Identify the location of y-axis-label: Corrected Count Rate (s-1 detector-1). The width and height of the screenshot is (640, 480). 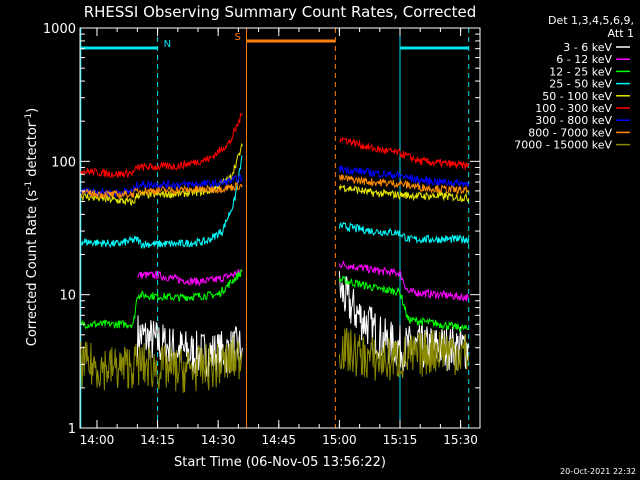
(32, 227).